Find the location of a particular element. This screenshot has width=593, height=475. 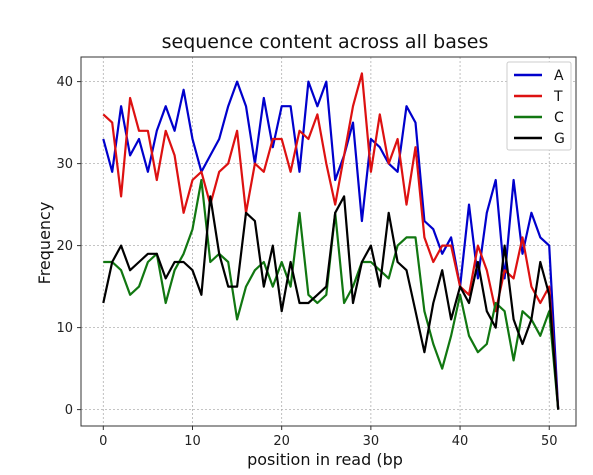

x-tick-label: 0 is located at coordinates (103, 441).